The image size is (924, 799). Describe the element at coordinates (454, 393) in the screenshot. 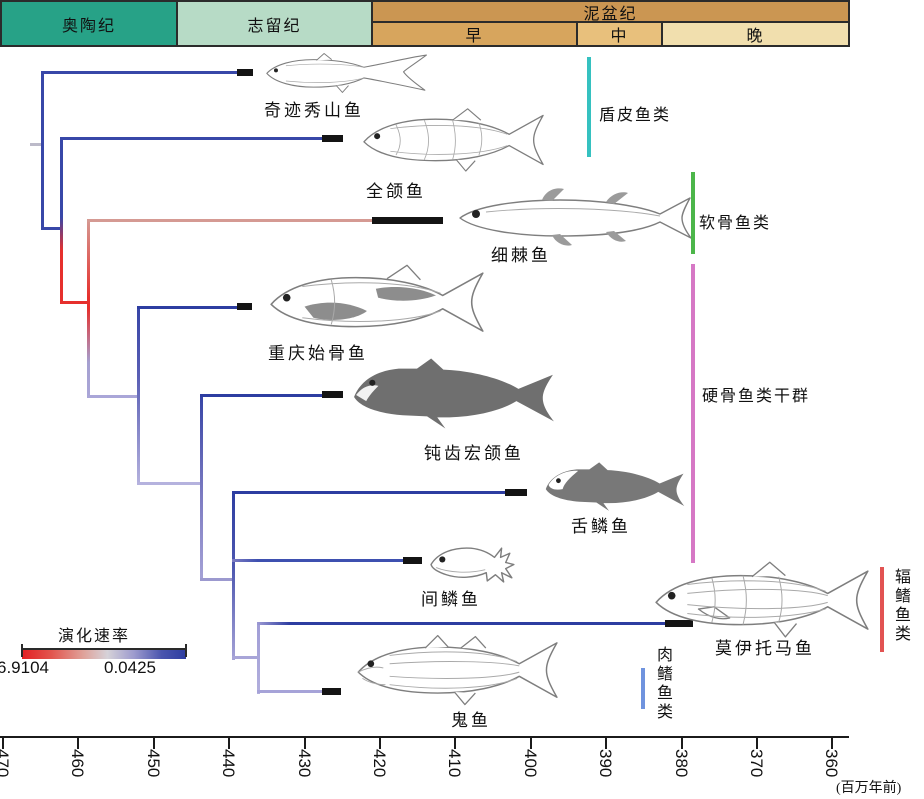

I see `fish-illustration-honghanyu` at that location.